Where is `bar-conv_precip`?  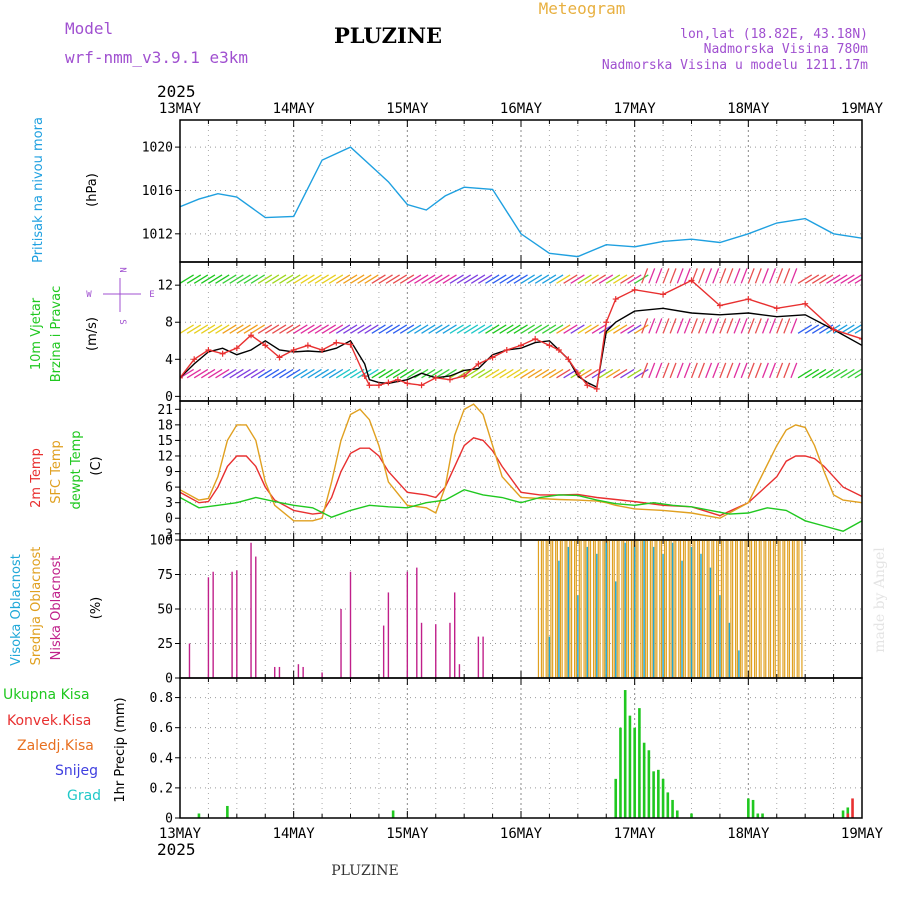 bar-conv_precip is located at coordinates (848, 815).